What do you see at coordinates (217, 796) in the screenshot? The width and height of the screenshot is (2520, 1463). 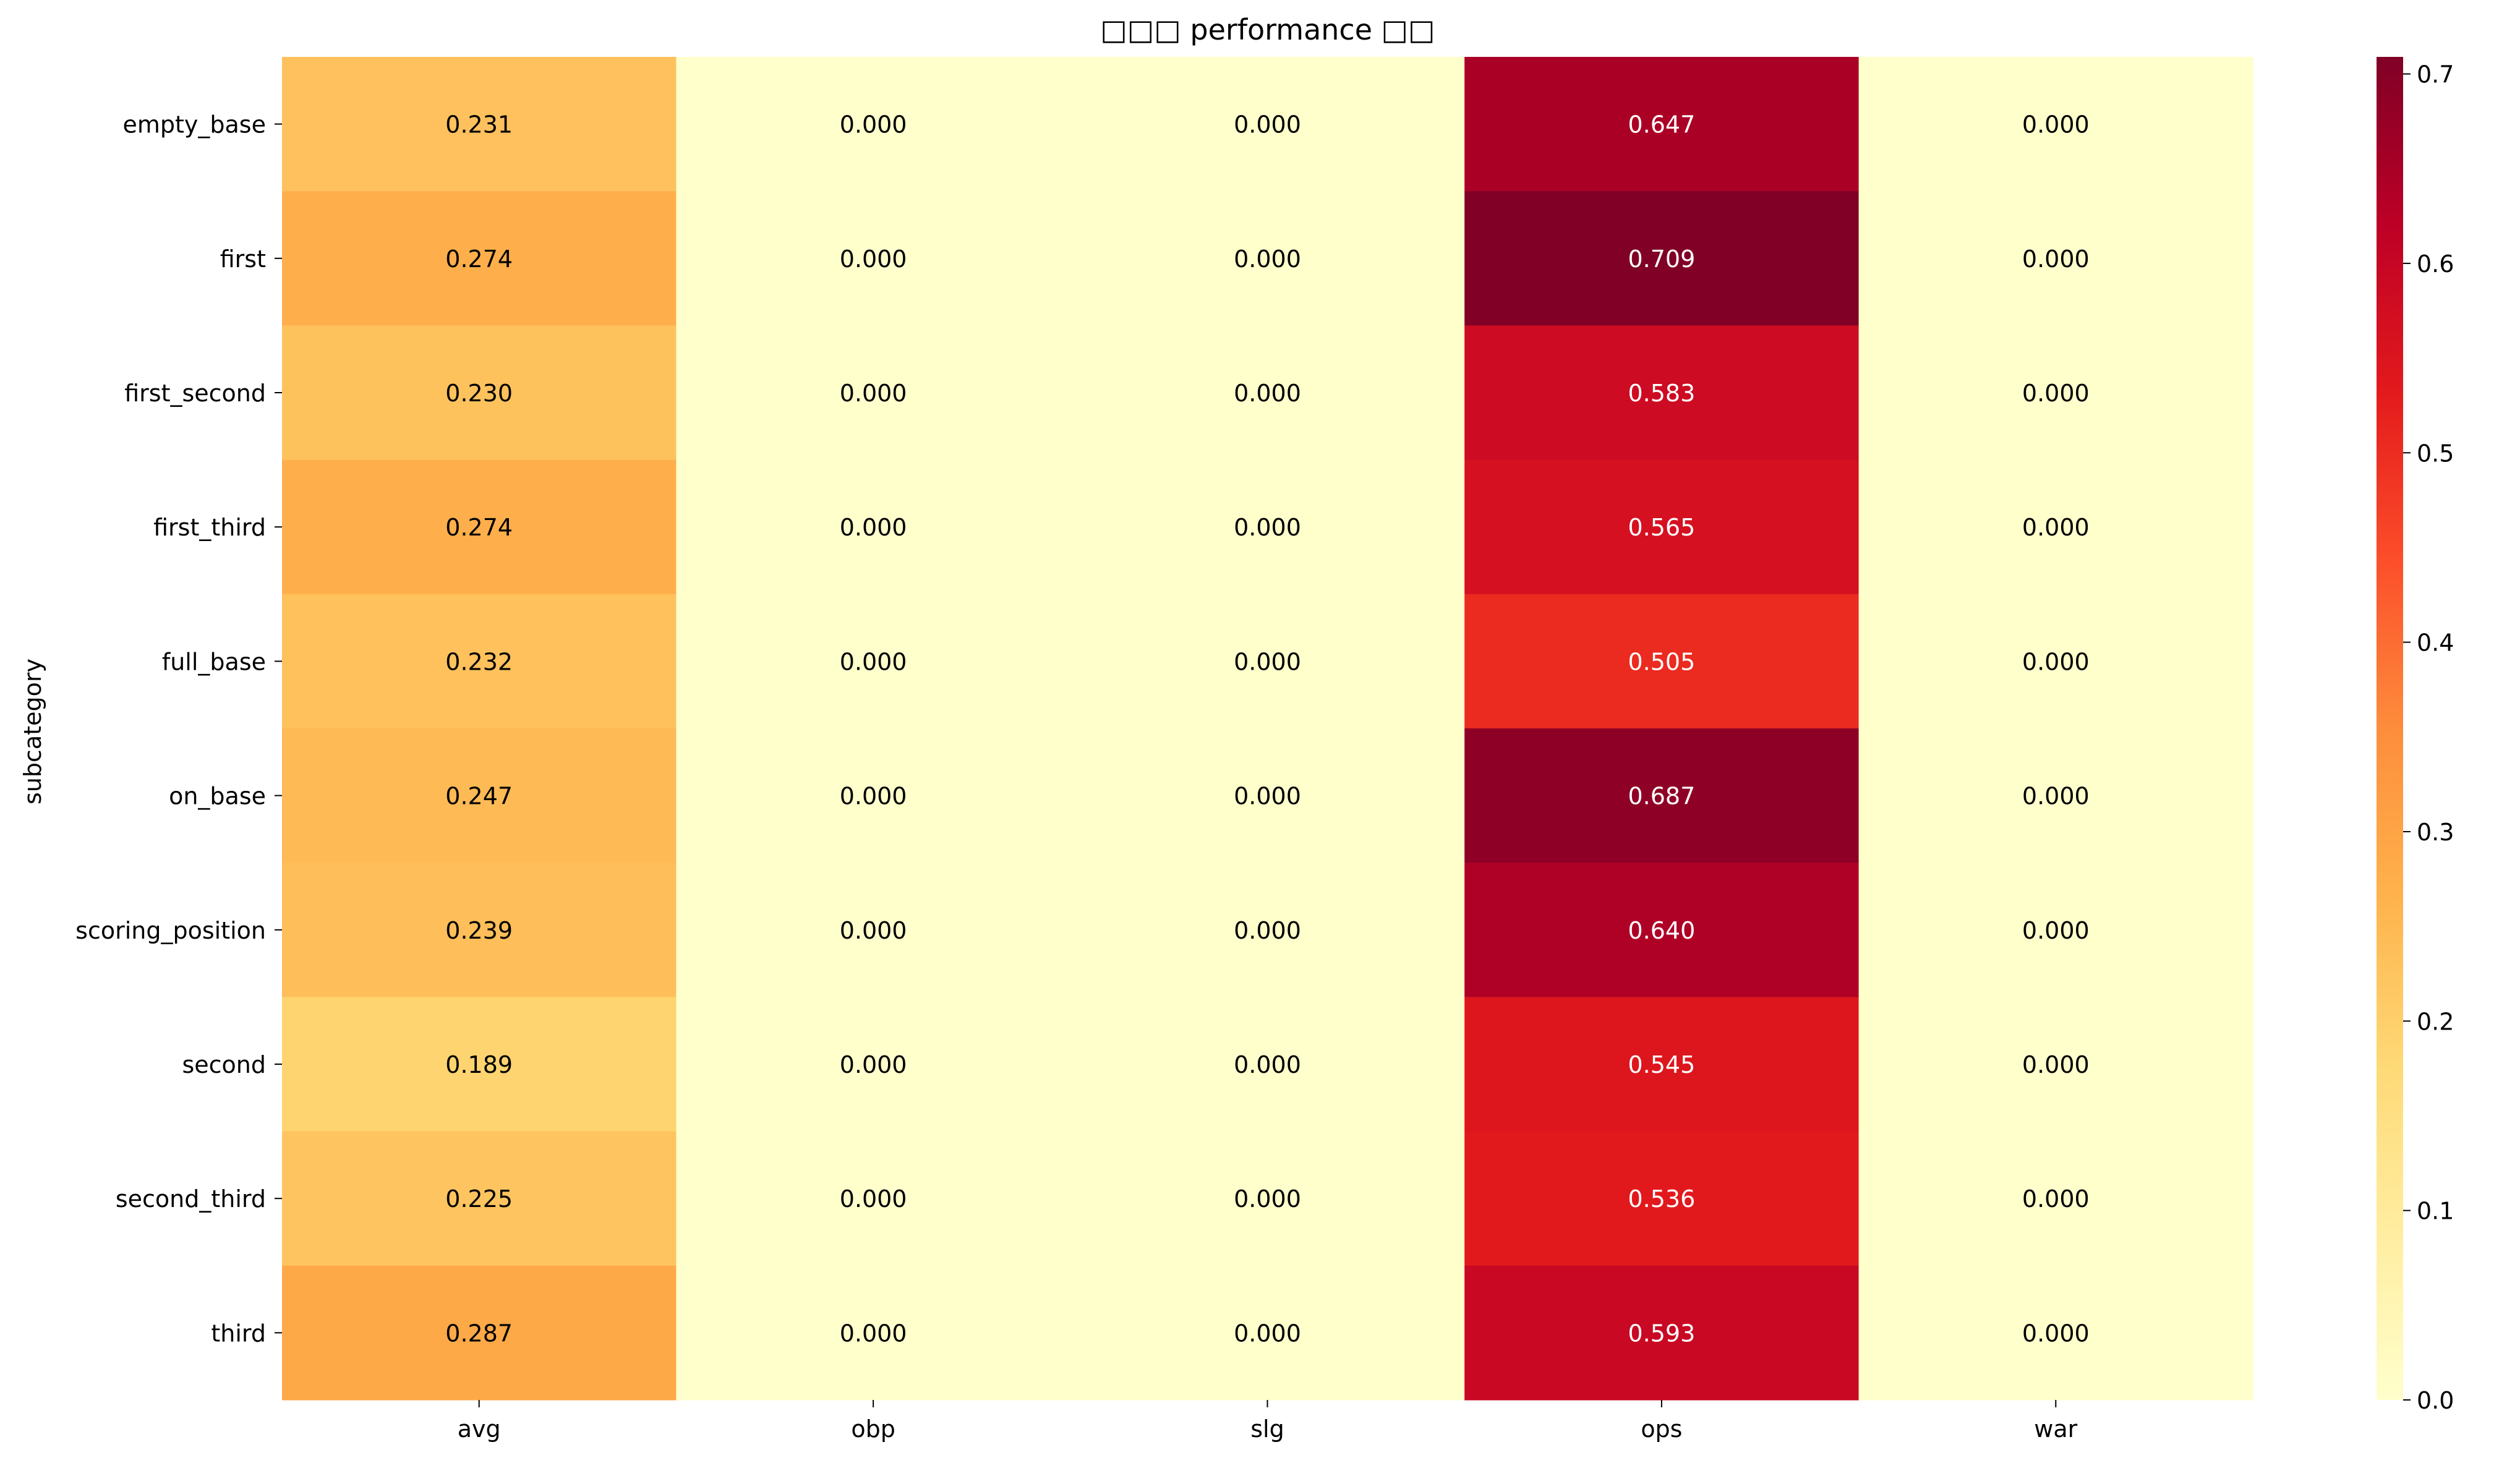 I see `y-tick-label: on_base` at bounding box center [217, 796].